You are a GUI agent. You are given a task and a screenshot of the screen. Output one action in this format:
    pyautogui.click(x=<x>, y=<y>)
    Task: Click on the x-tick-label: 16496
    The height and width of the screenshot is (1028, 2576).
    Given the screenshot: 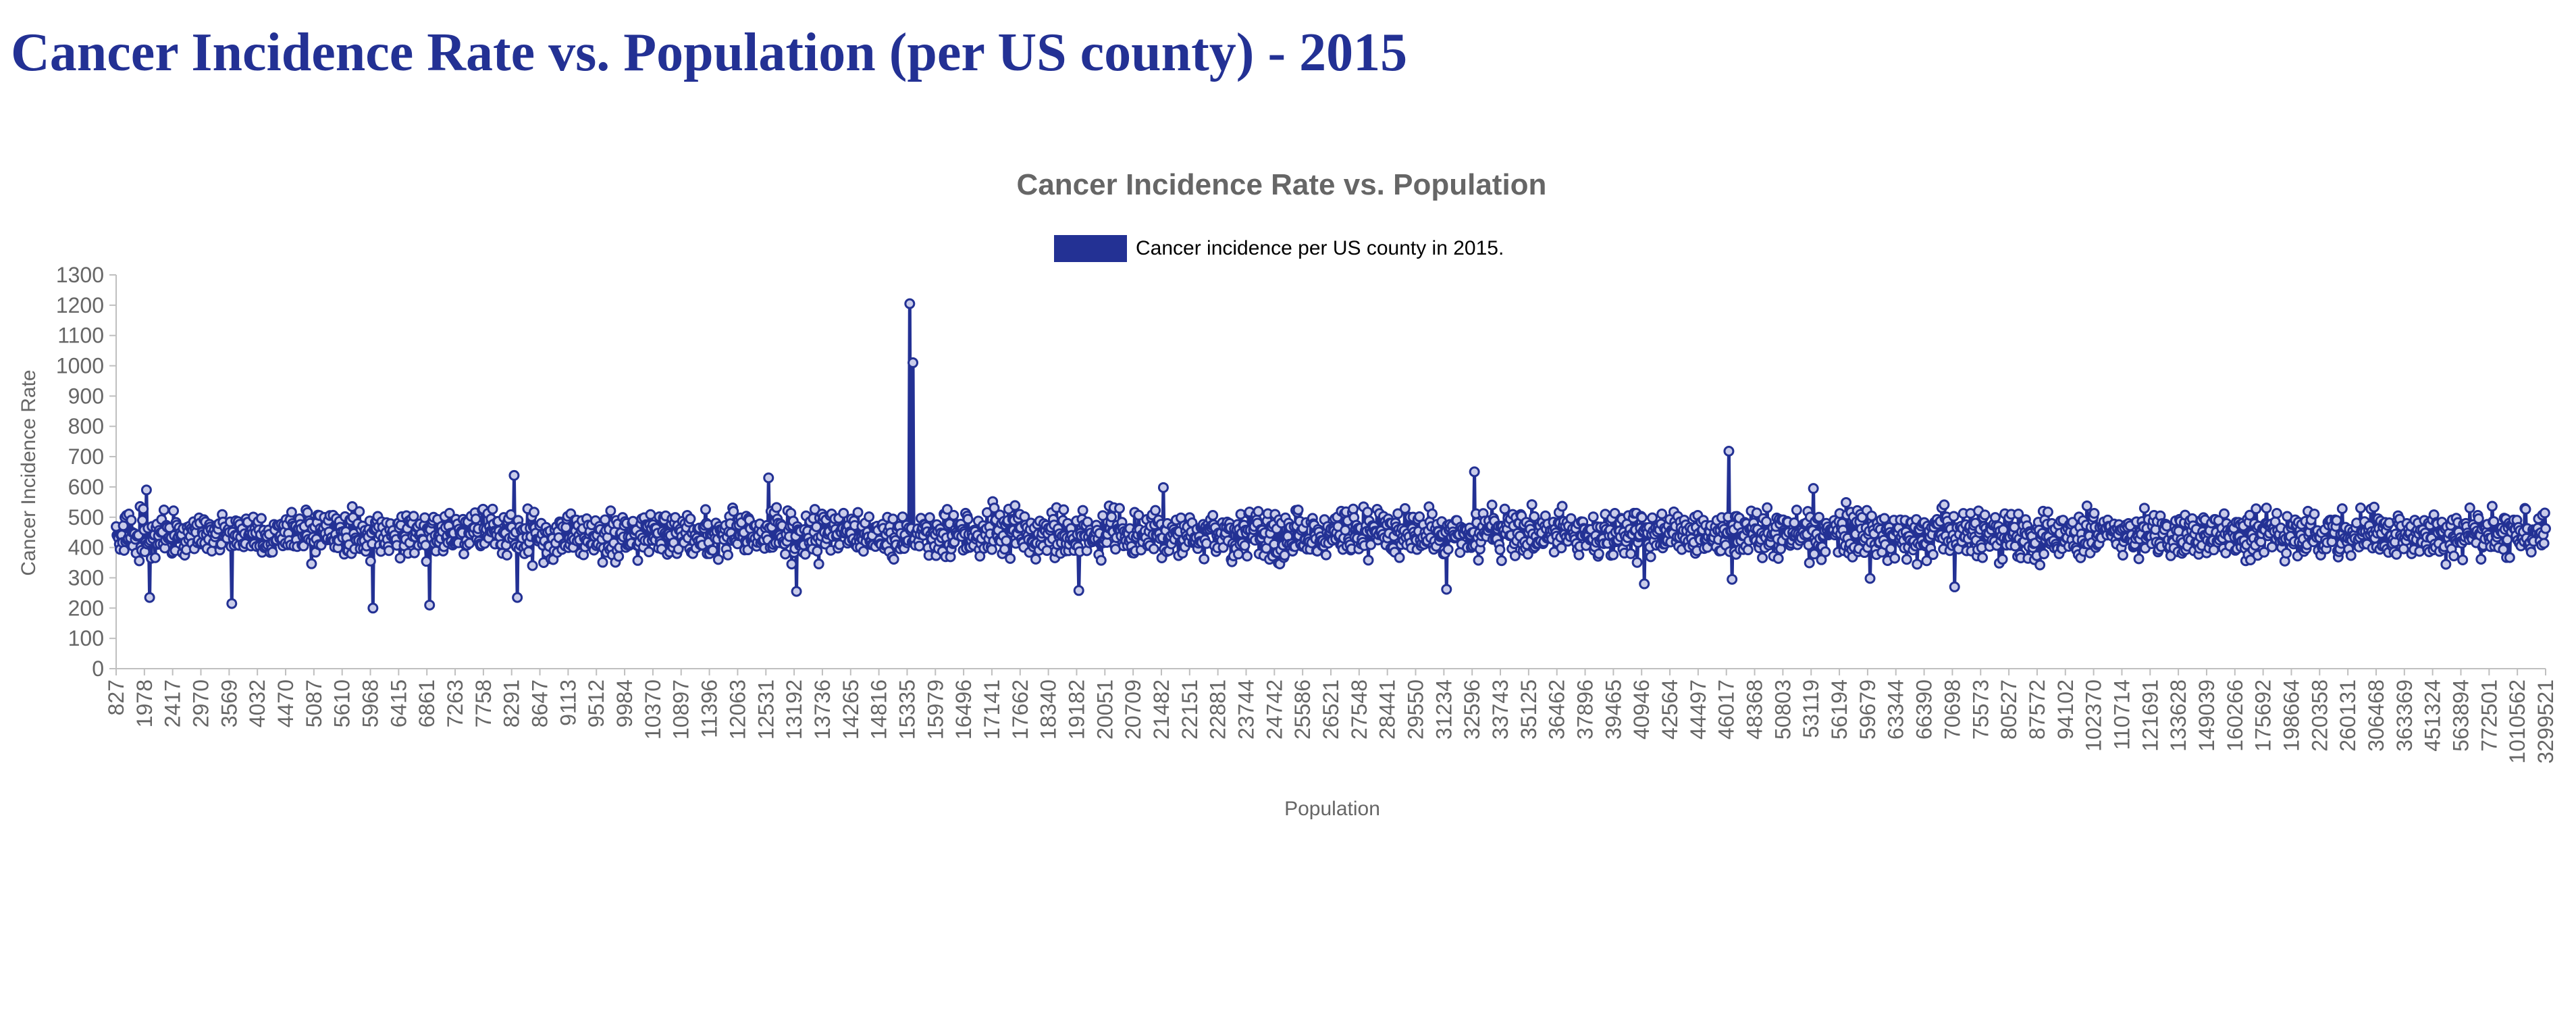 What is the action you would take?
    pyautogui.click(x=963, y=709)
    